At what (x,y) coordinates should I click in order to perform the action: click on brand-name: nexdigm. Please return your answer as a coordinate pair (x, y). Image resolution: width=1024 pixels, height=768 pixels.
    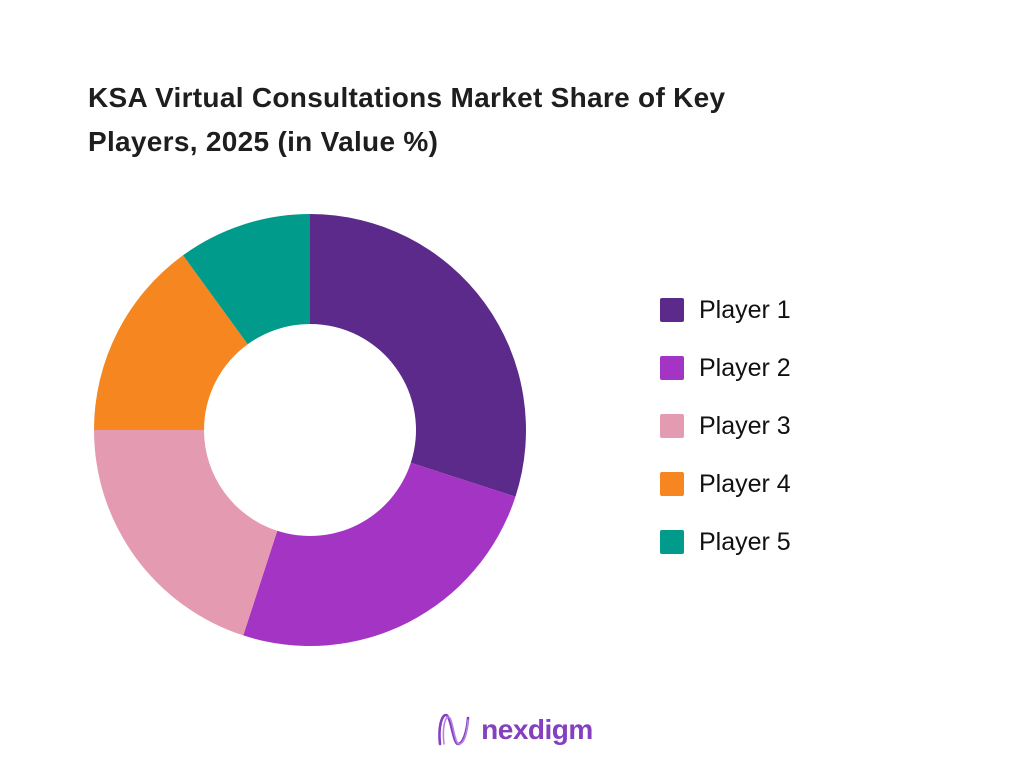
    Looking at the image, I should click on (537, 729).